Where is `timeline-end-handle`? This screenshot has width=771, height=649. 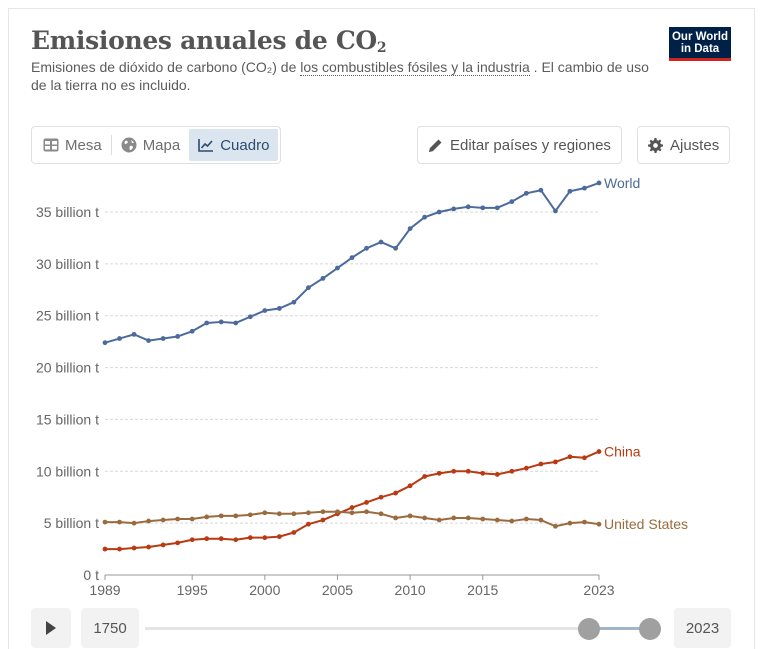 timeline-end-handle is located at coordinates (650, 629).